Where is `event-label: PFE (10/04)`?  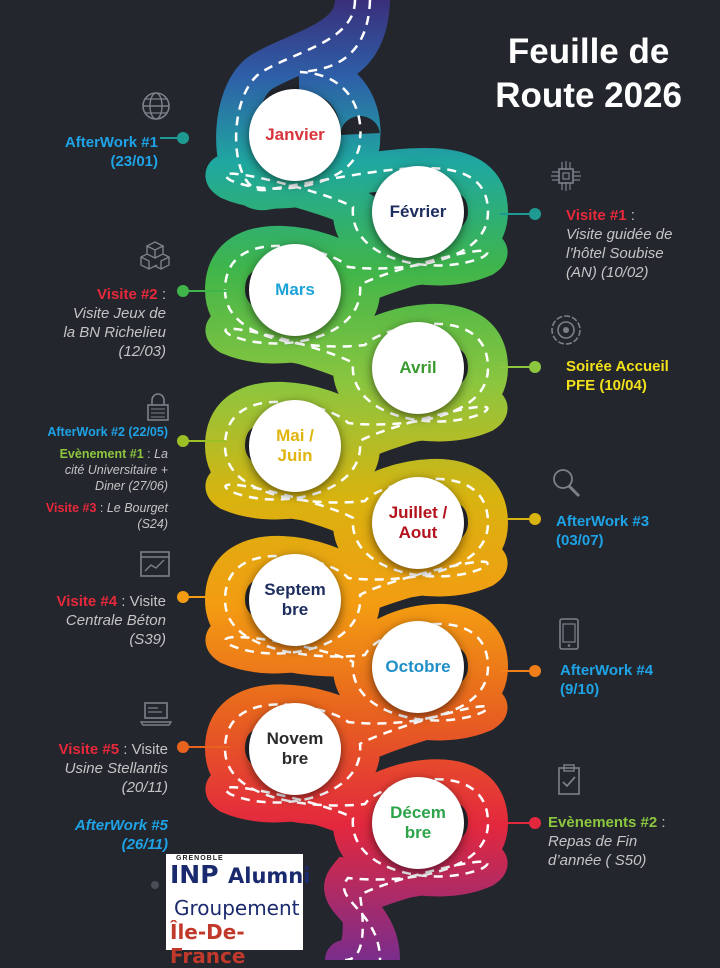 event-label: PFE (10/04) is located at coordinates (606, 385).